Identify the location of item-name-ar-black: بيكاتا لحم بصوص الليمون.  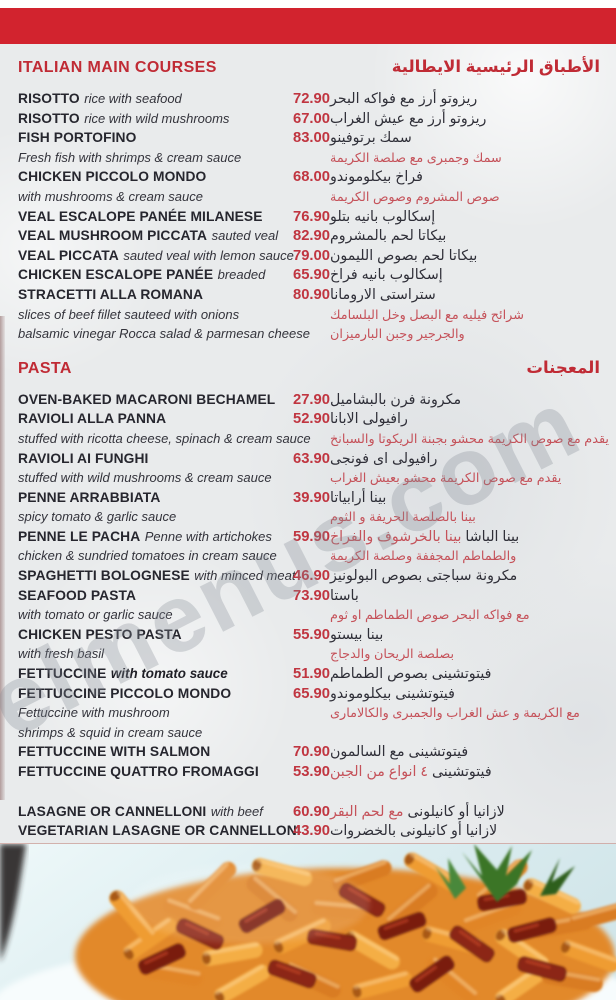
(404, 255).